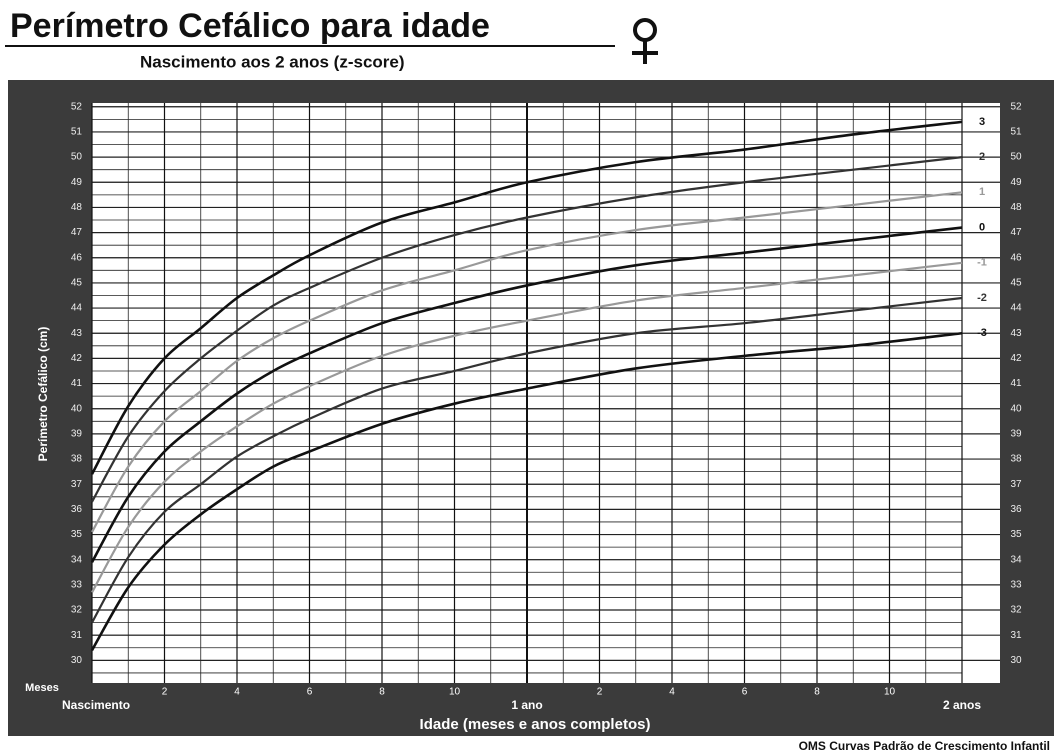 Image resolution: width=1054 pixels, height=756 pixels. Describe the element at coordinates (77, 610) in the screenshot. I see `y-tick-label: 32` at that location.